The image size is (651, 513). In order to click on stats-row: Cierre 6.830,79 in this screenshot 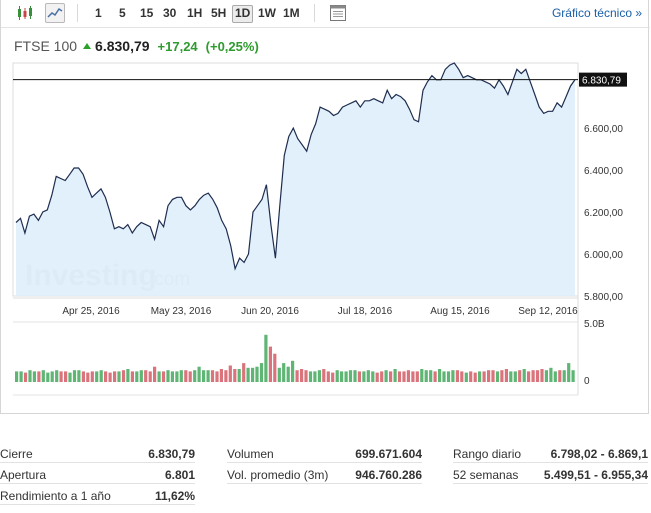, I will do `click(97, 453)`.